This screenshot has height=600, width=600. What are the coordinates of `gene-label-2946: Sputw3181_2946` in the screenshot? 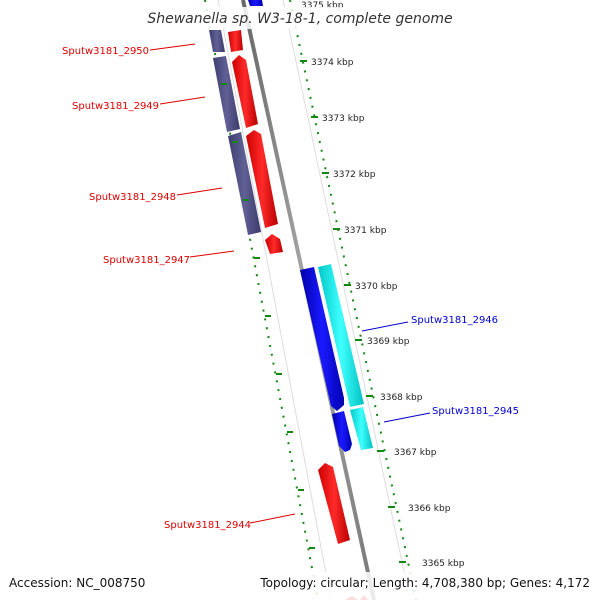 It's located at (454, 320).